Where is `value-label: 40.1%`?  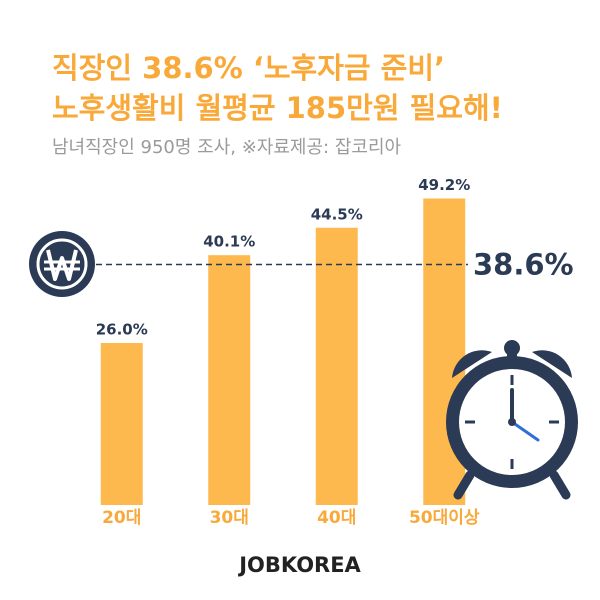
value-label: 40.1% is located at coordinates (229, 242).